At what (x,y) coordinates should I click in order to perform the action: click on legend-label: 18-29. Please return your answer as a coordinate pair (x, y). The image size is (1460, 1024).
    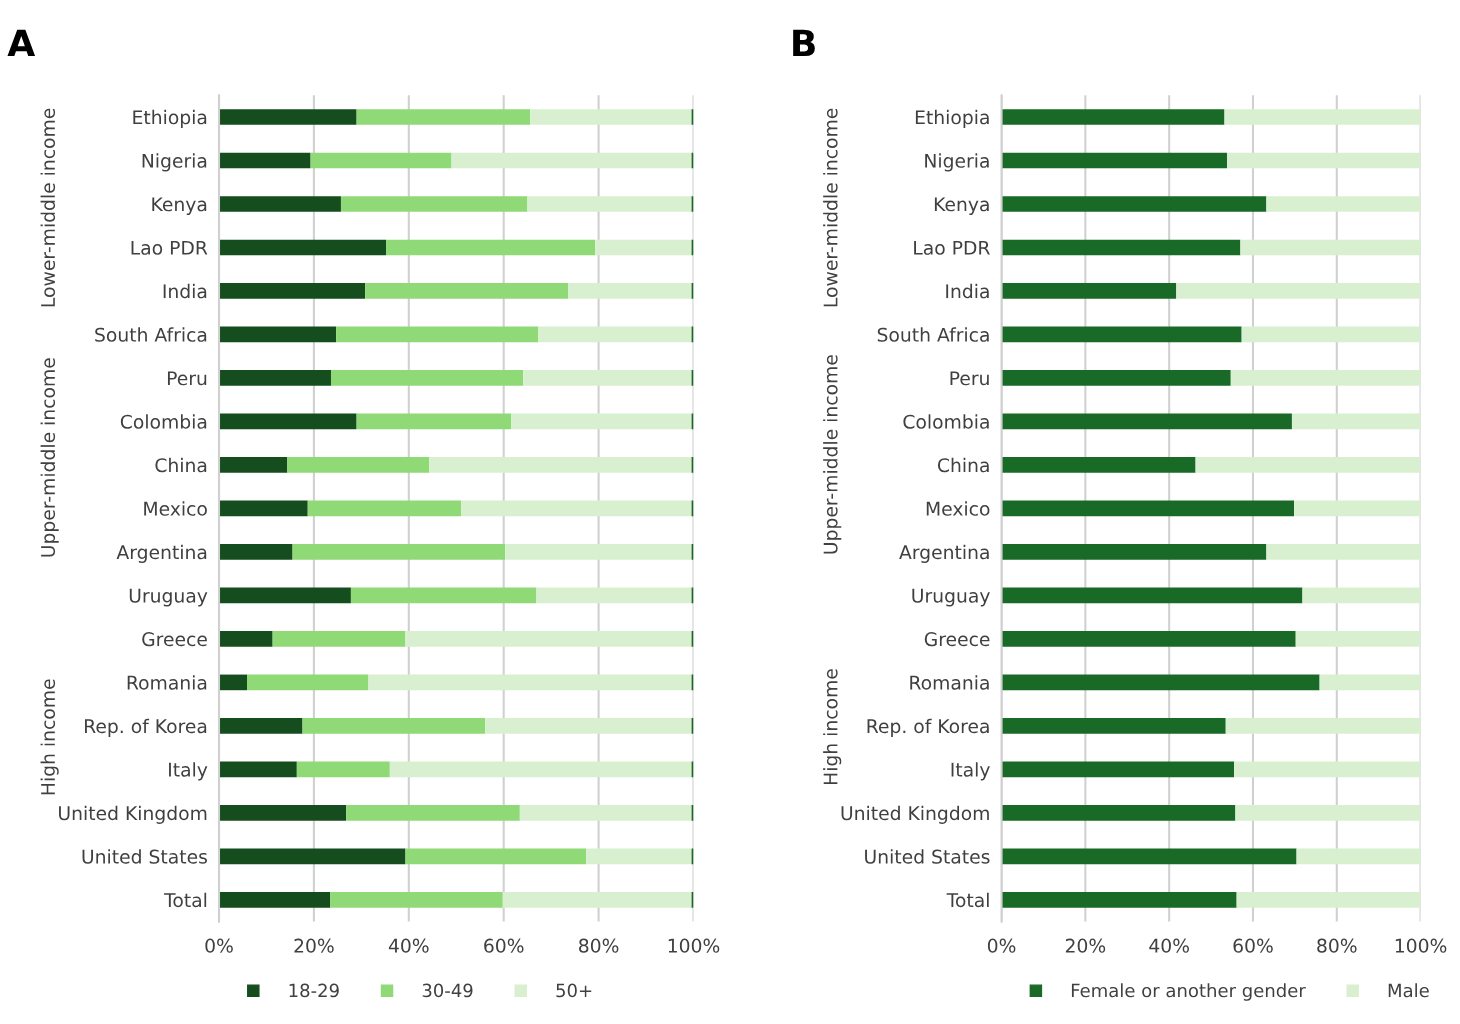
    Looking at the image, I should click on (314, 990).